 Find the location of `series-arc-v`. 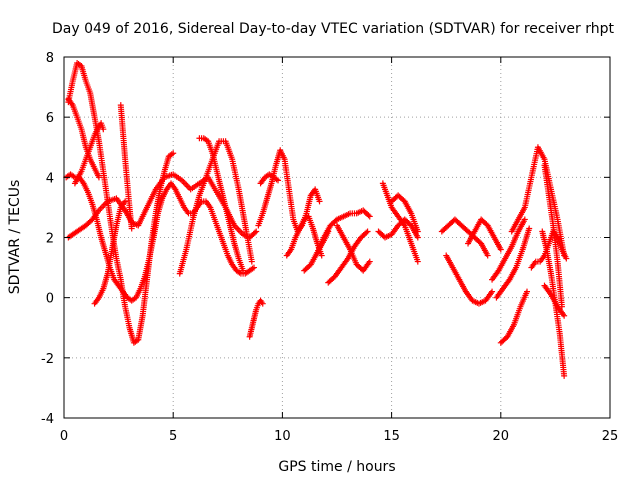

series-arc-v is located at coordinates (469, 279).